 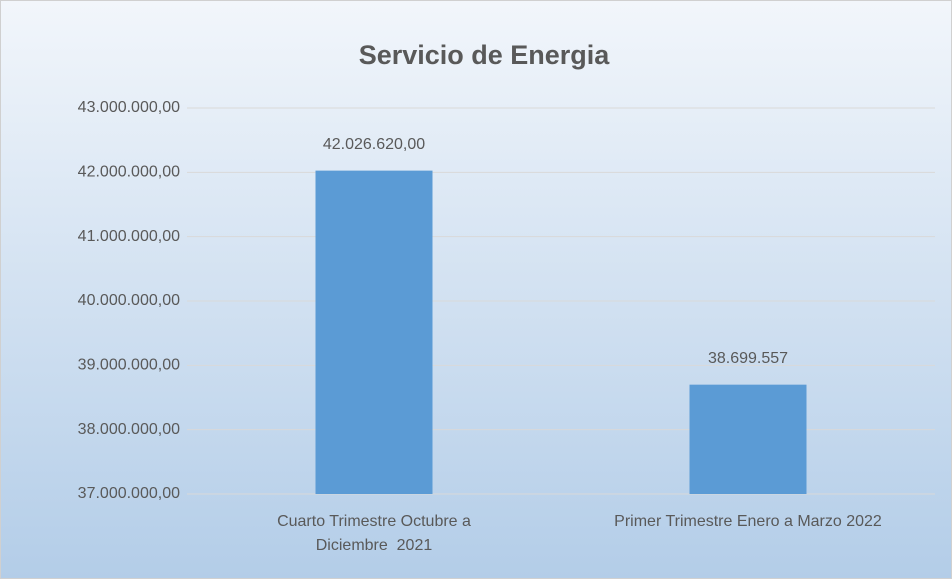 What do you see at coordinates (129, 429) in the screenshot?
I see `y-tick-label: 38.000.000,00` at bounding box center [129, 429].